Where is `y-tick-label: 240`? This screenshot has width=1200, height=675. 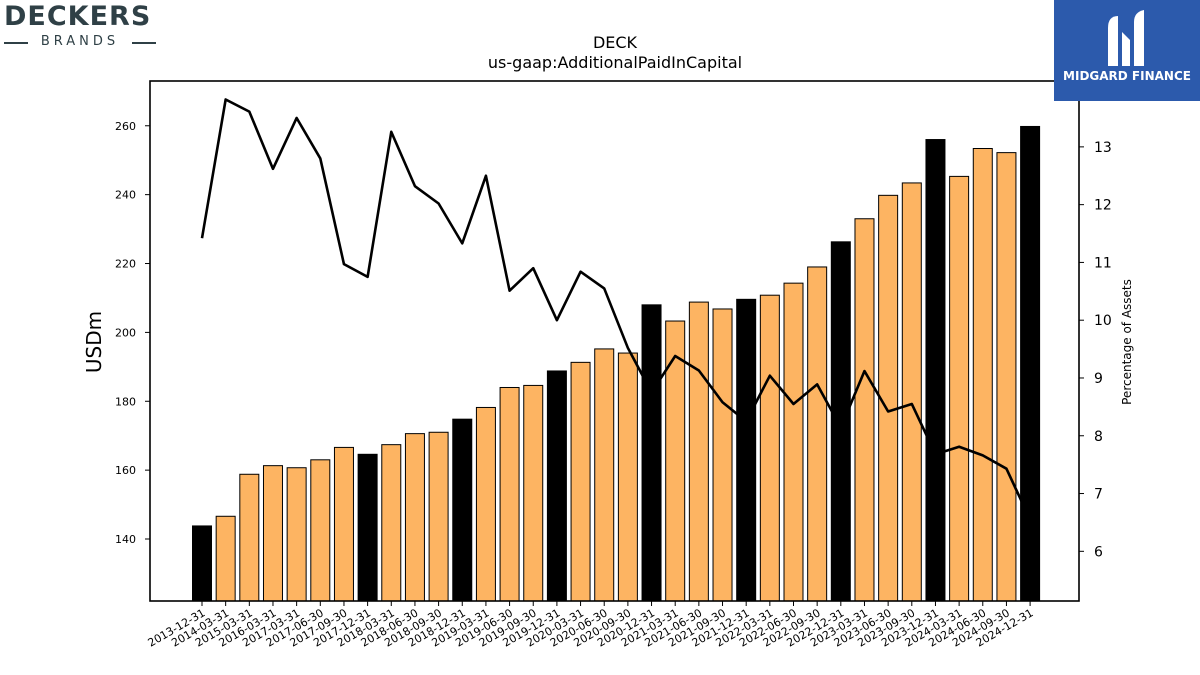 y-tick-label: 240 is located at coordinates (125, 195).